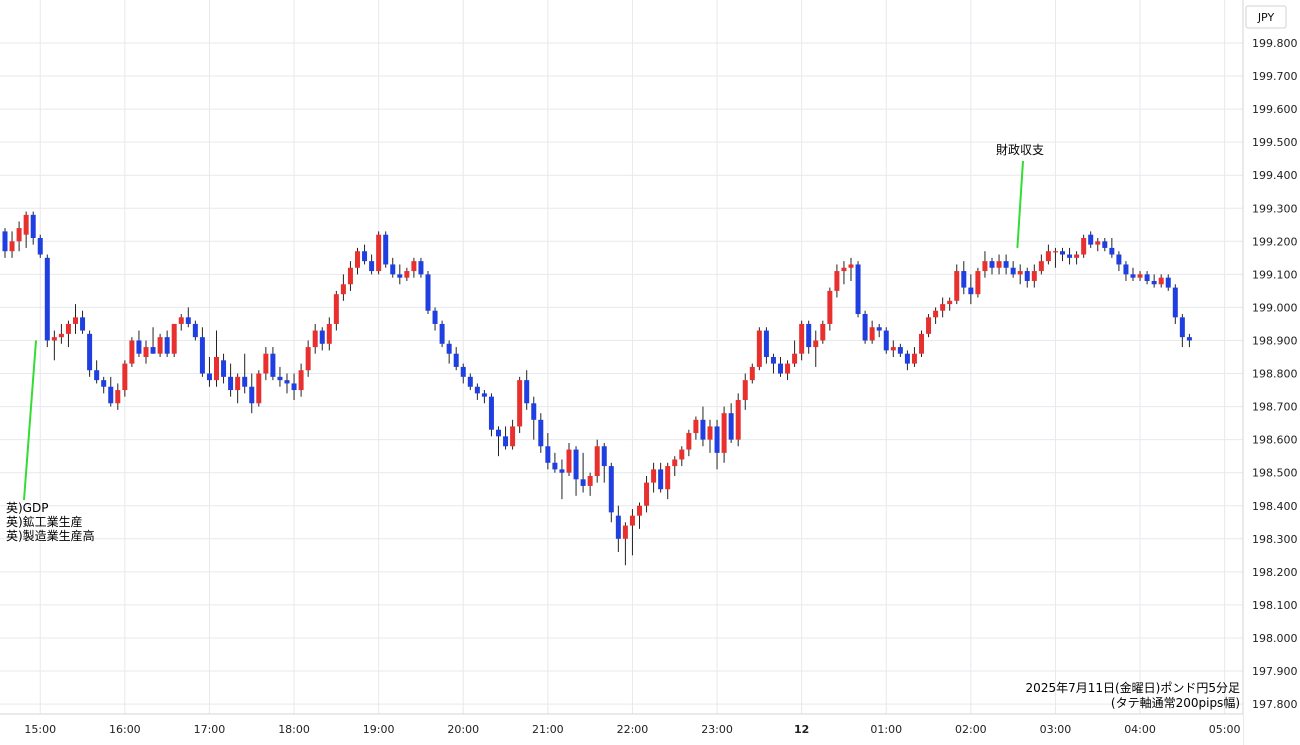 The image size is (1300, 745). I want to click on time-tick-label: 05:00, so click(1225, 729).